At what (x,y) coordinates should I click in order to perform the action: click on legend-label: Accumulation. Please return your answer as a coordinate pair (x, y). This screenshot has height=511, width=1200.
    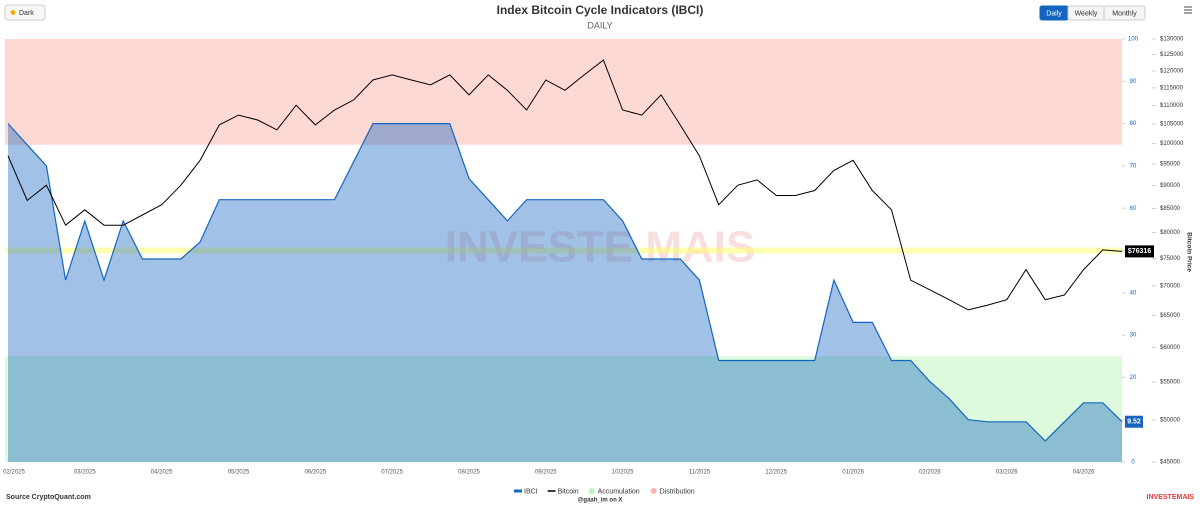
    Looking at the image, I should click on (619, 491).